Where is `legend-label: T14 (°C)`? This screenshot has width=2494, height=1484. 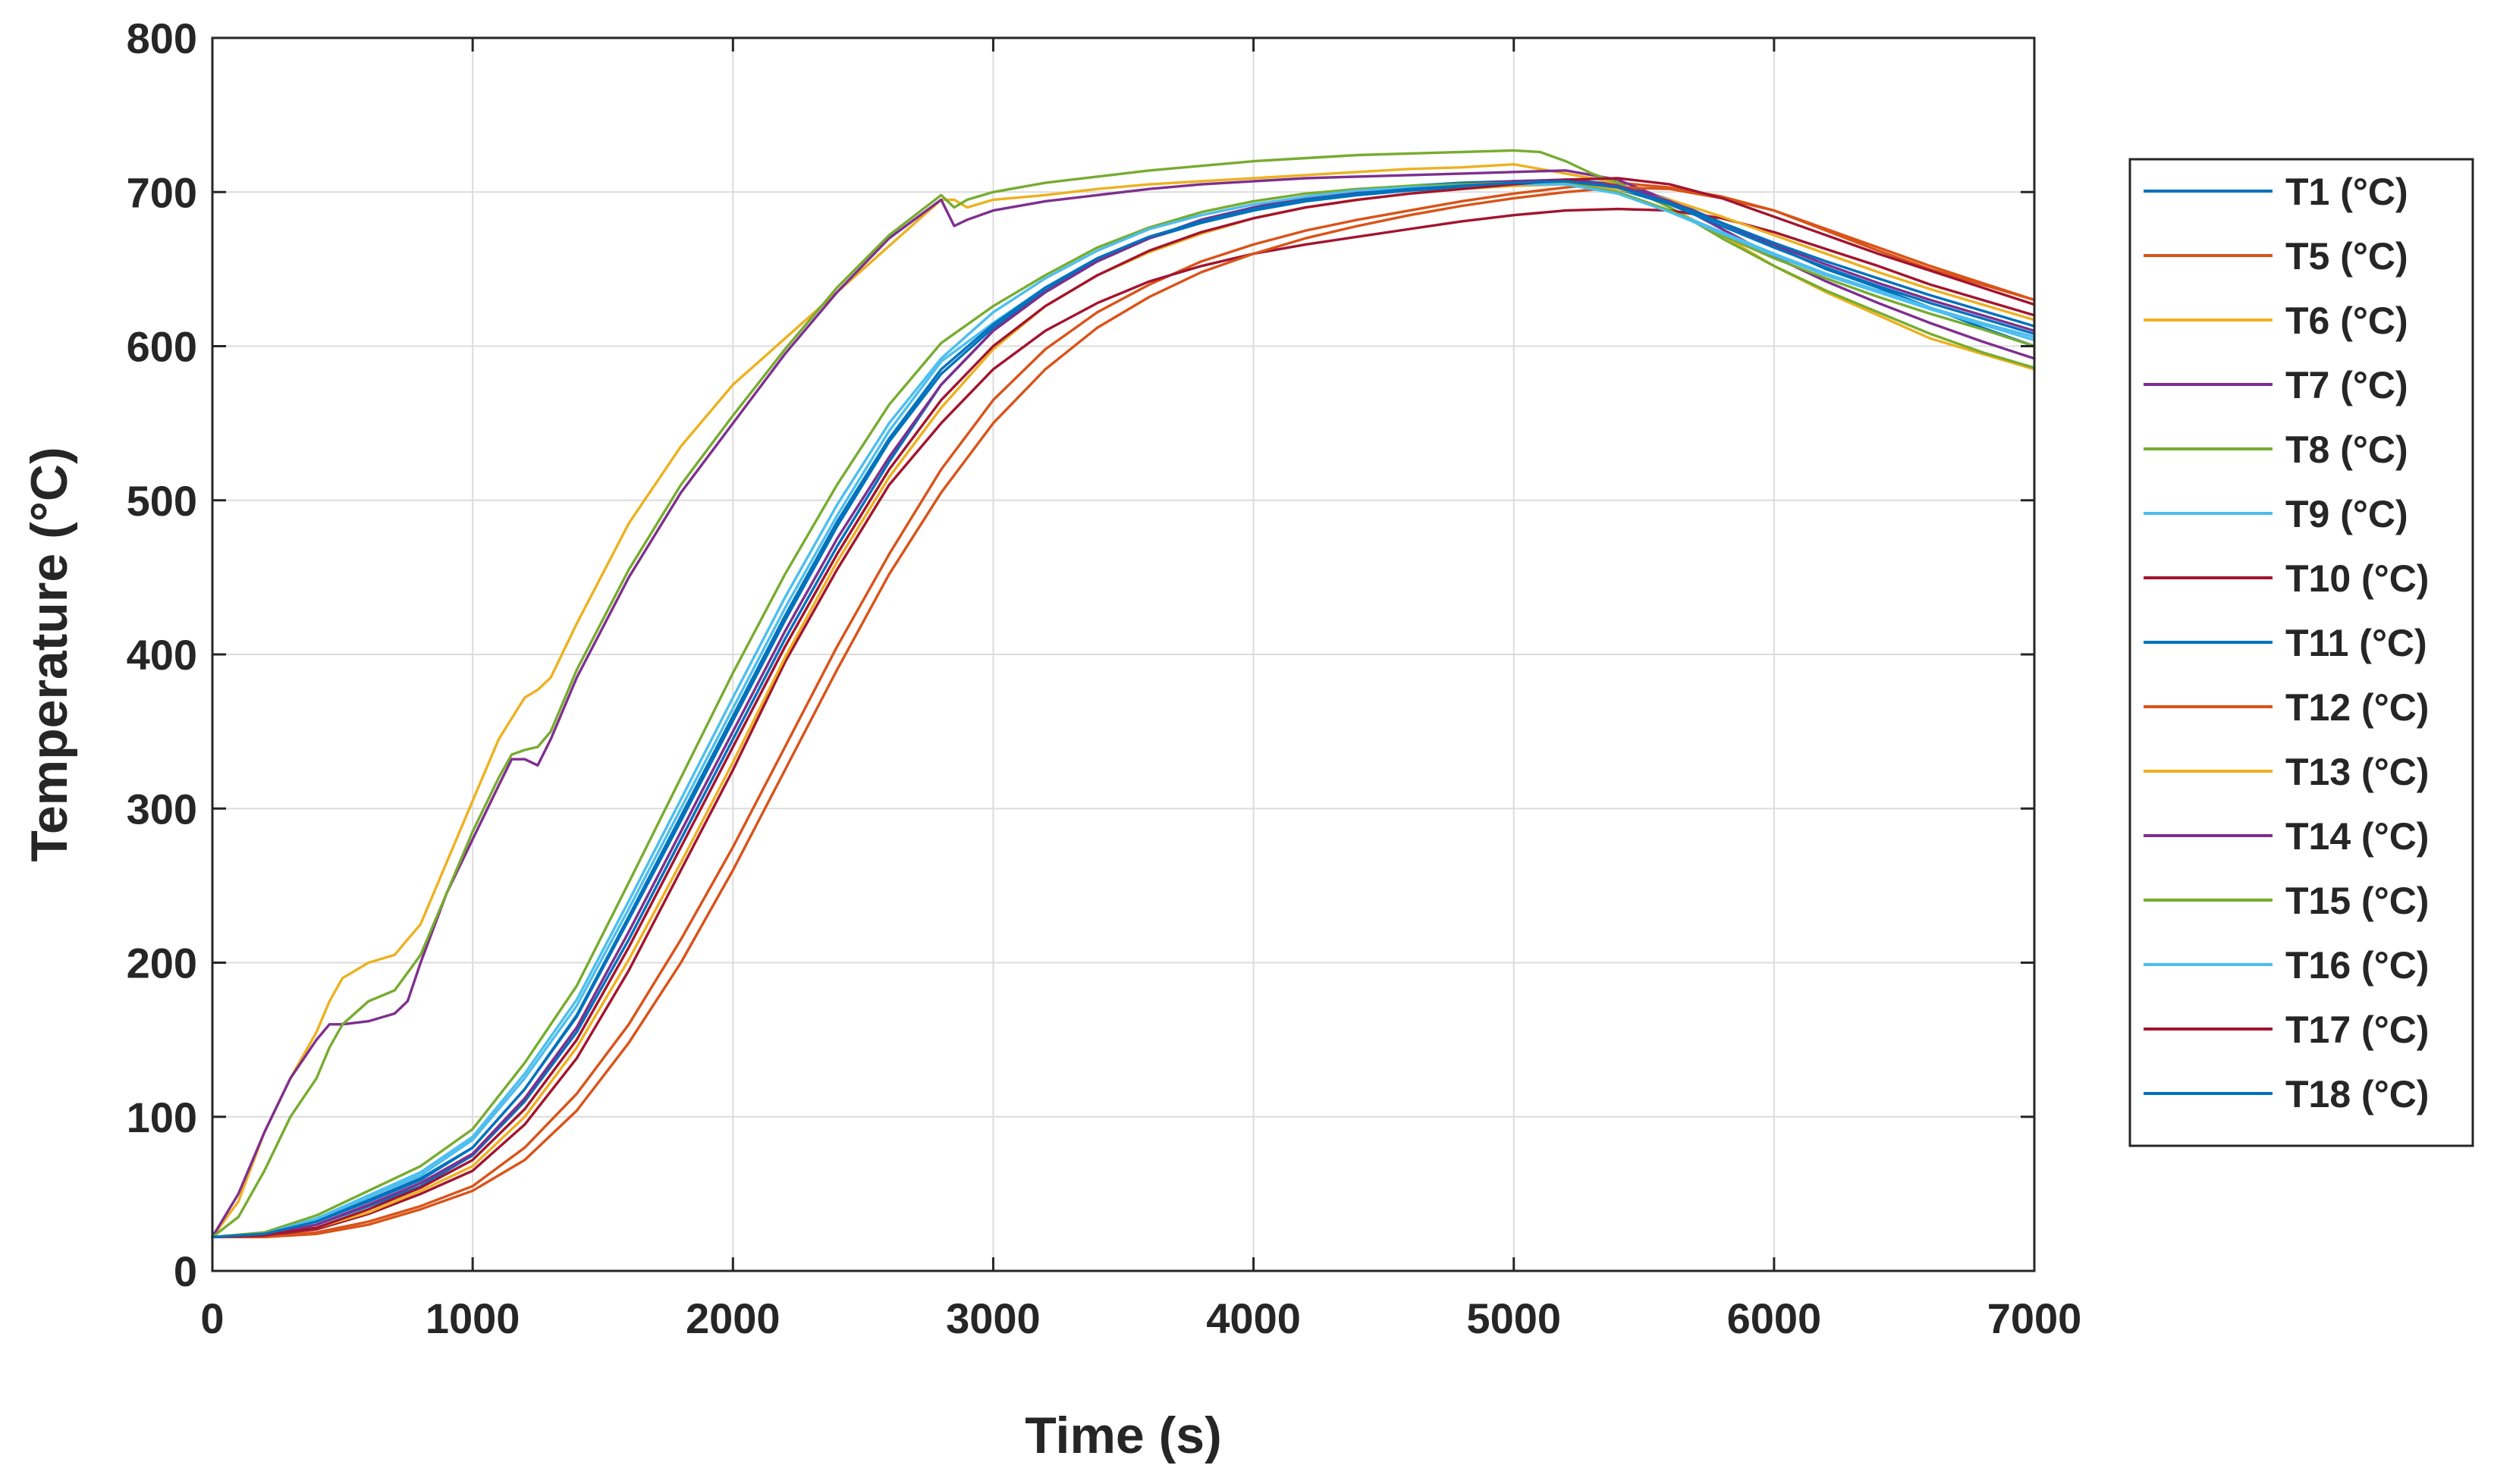
legend-label: T14 (°C) is located at coordinates (2357, 836).